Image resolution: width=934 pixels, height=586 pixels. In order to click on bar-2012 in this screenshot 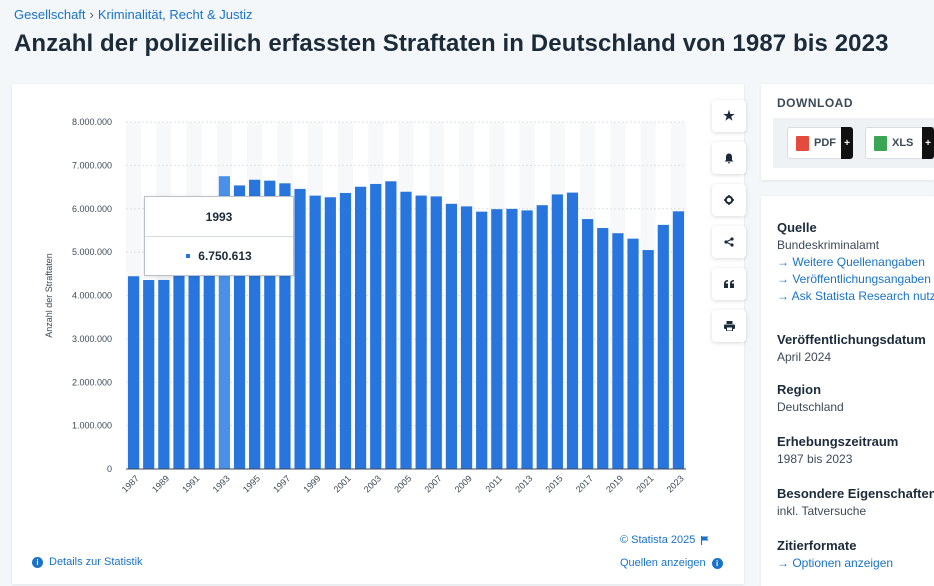, I will do `click(512, 338)`.